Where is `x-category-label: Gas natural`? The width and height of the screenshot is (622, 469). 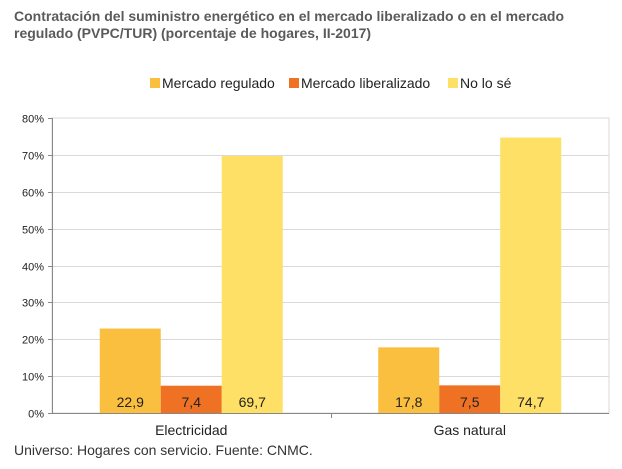
x-category-label: Gas natural is located at coordinates (470, 430).